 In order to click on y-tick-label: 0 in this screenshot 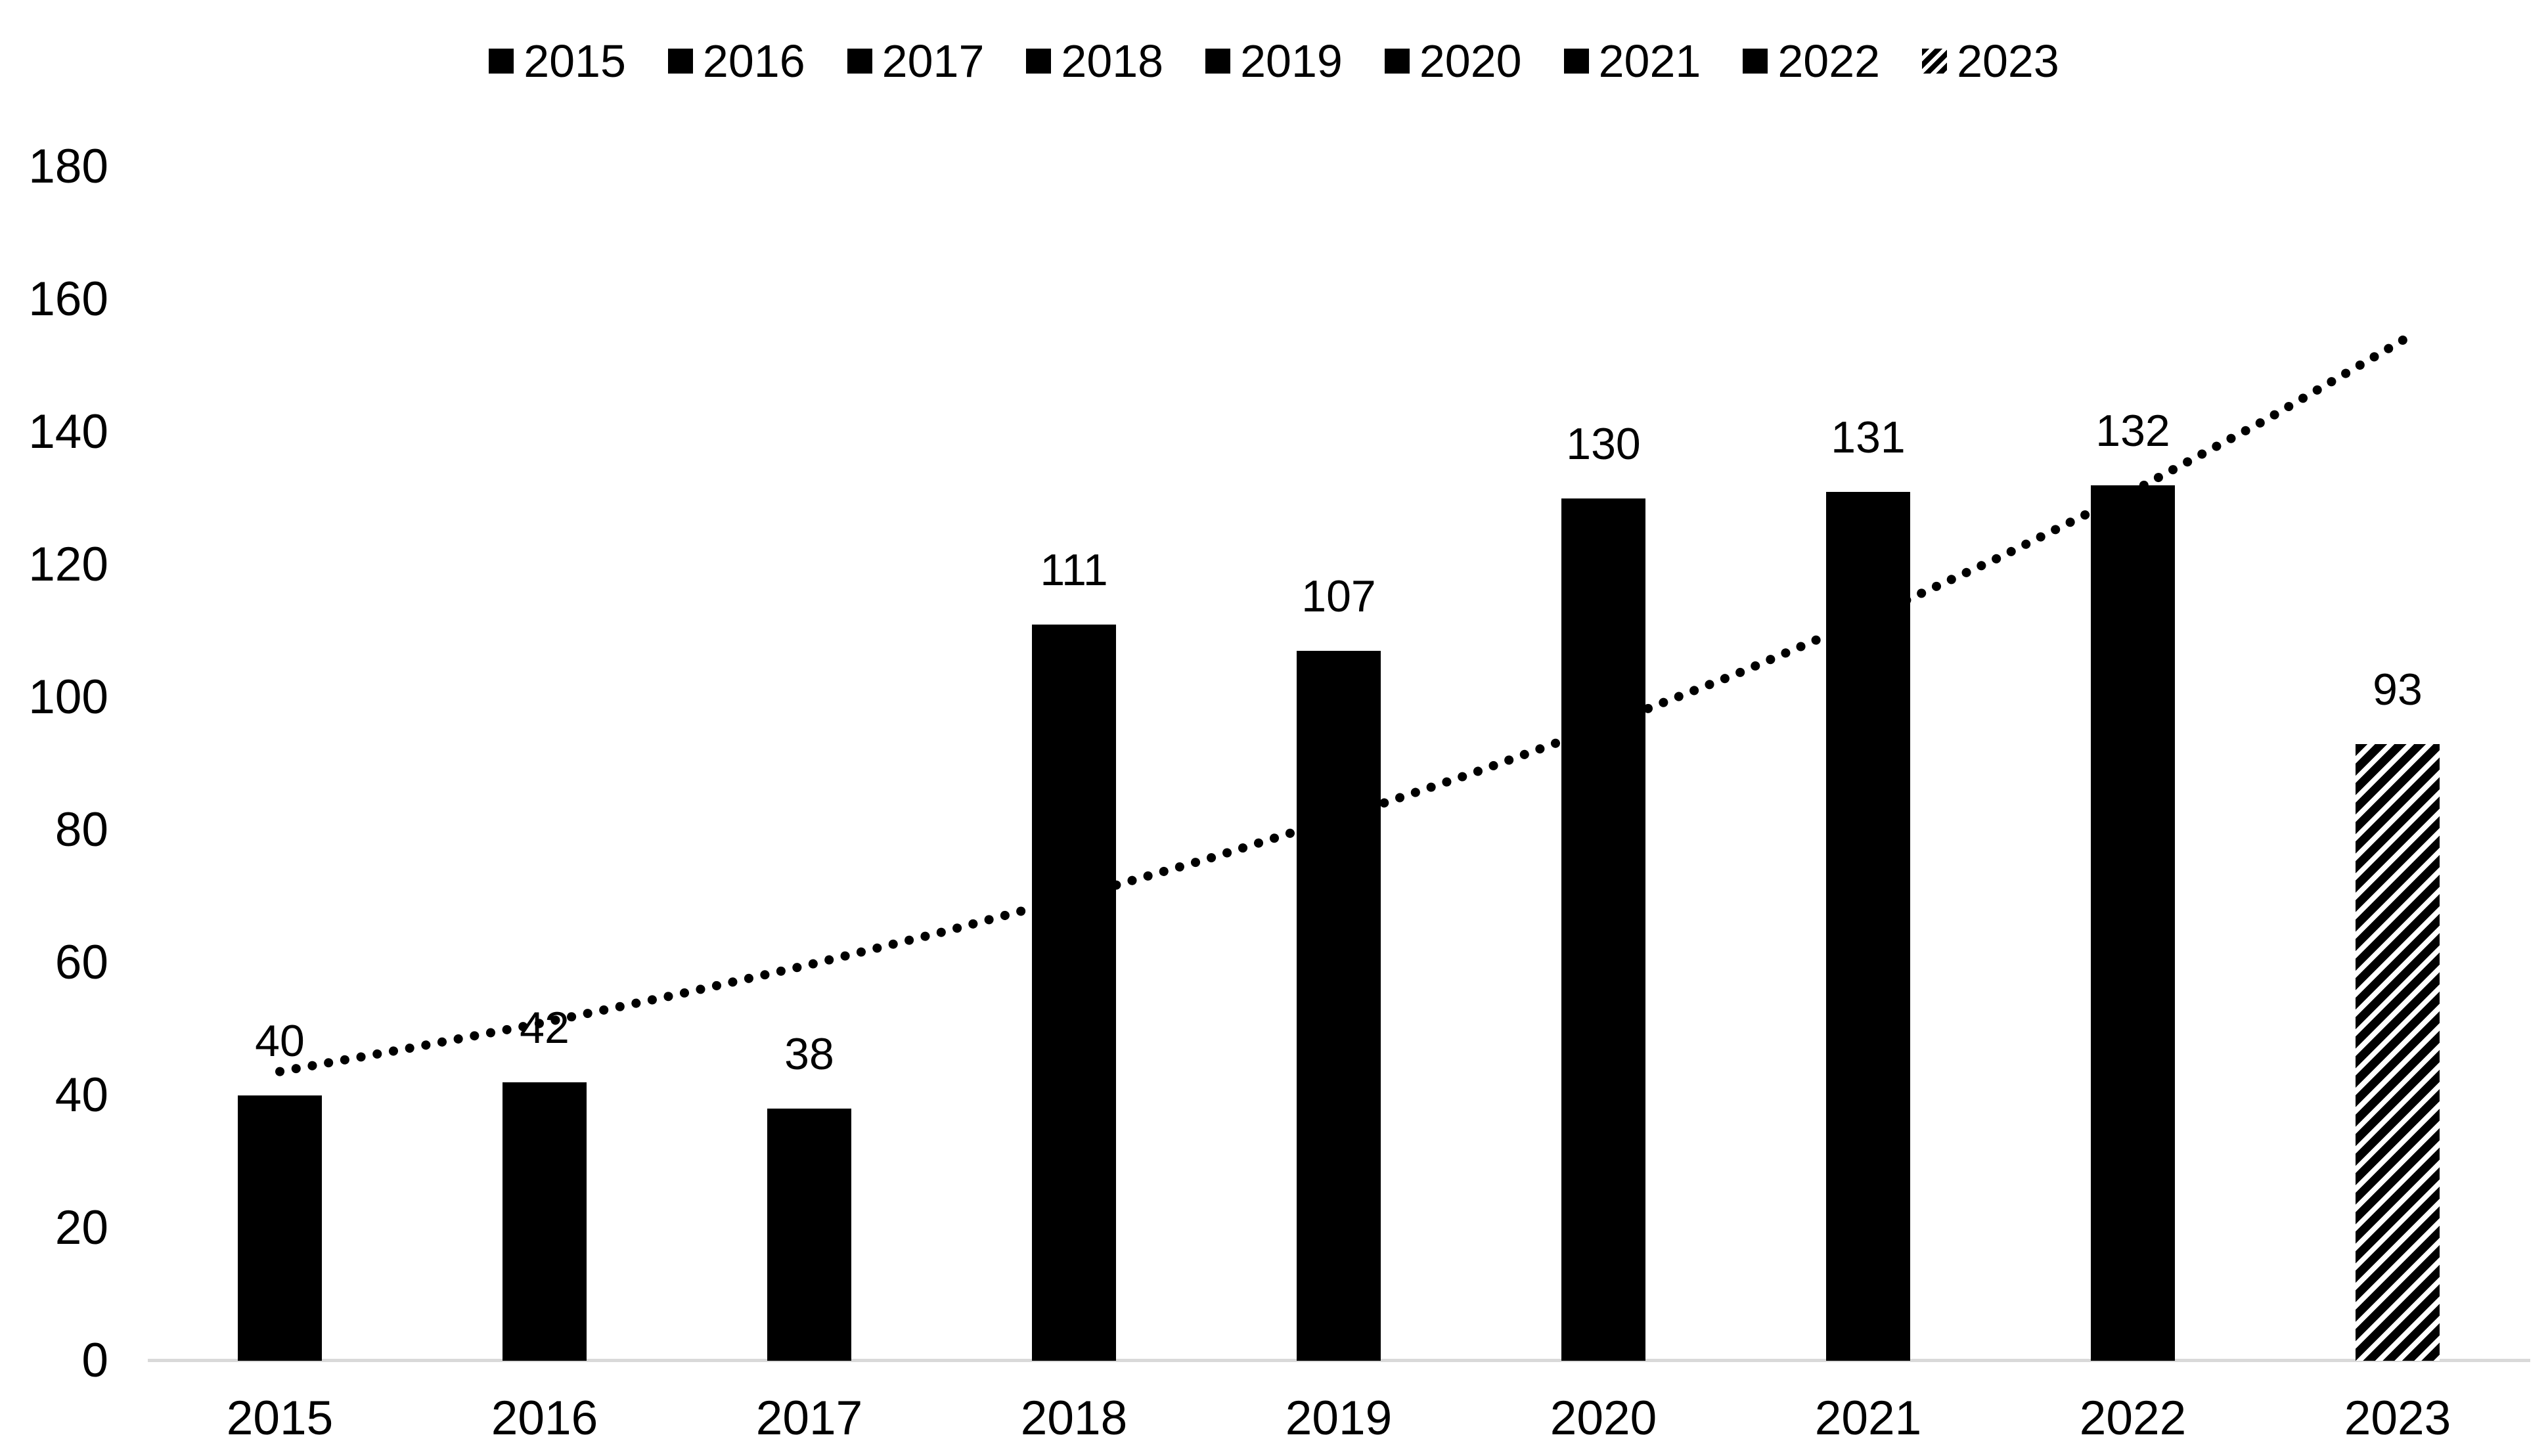, I will do `click(94, 1360)`.